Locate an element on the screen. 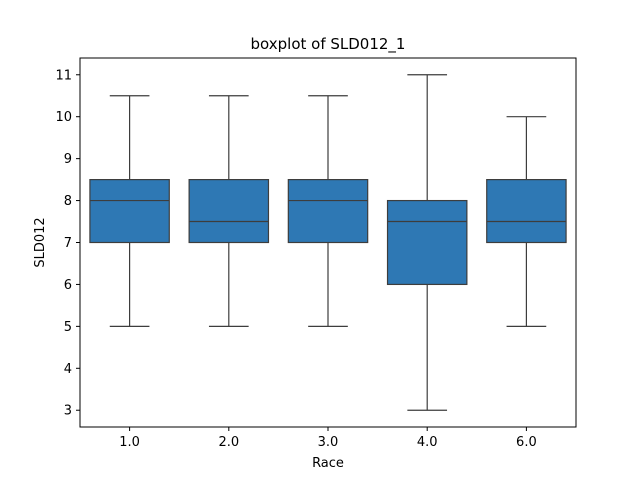 The height and width of the screenshot is (480, 640). box-group-1.0 is located at coordinates (129, 211).